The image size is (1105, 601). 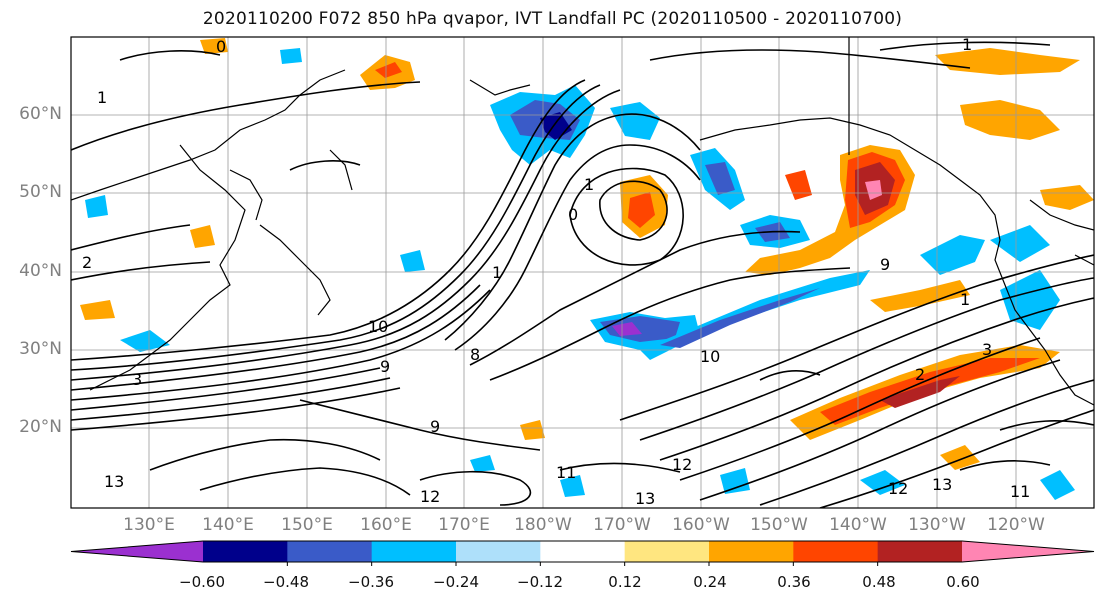 What do you see at coordinates (40, 427) in the screenshot?
I see `lat-label: 20°N` at bounding box center [40, 427].